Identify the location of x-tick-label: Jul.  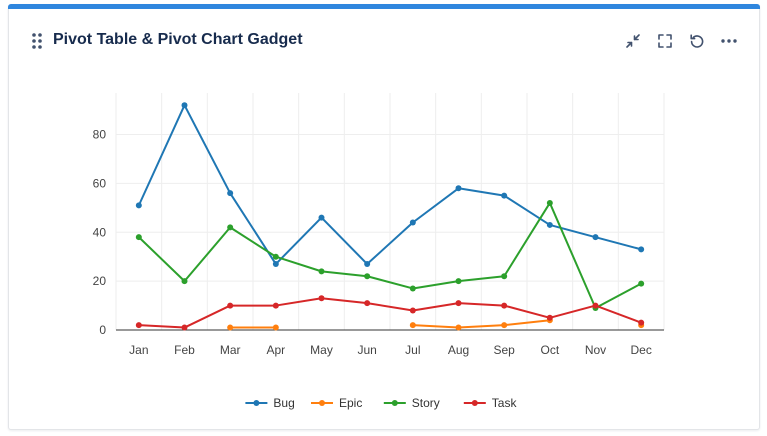
(412, 350).